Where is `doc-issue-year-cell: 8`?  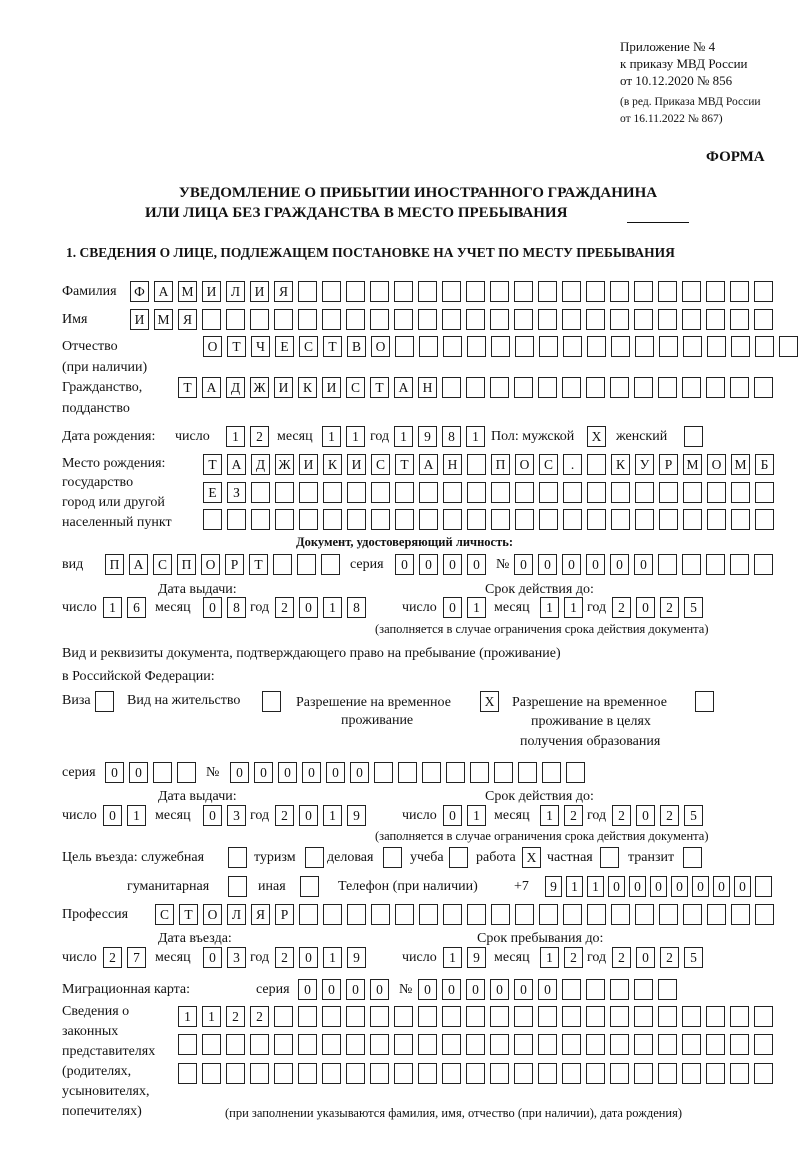
doc-issue-year-cell: 8 is located at coordinates (356, 607).